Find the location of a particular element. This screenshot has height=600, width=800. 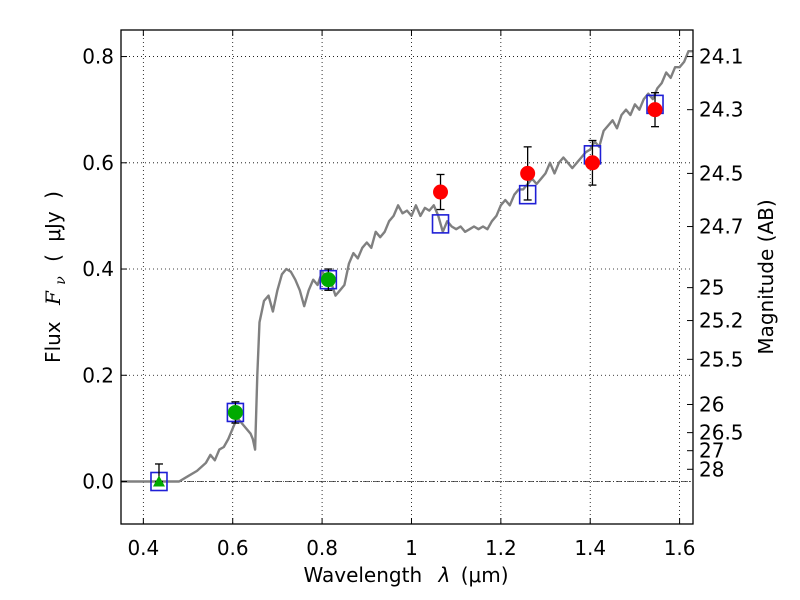

right-tick-label: 24.3 is located at coordinates (721, 110).